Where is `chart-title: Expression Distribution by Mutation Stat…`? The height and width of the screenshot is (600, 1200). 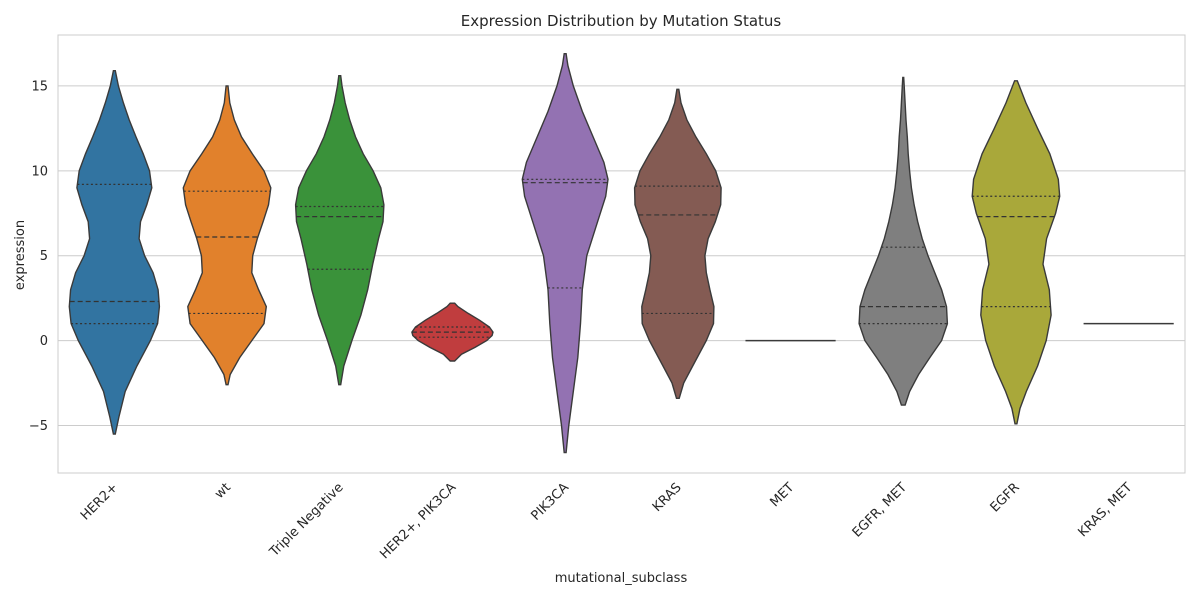 chart-title: Expression Distribution by Mutation Stat… is located at coordinates (621, 21).